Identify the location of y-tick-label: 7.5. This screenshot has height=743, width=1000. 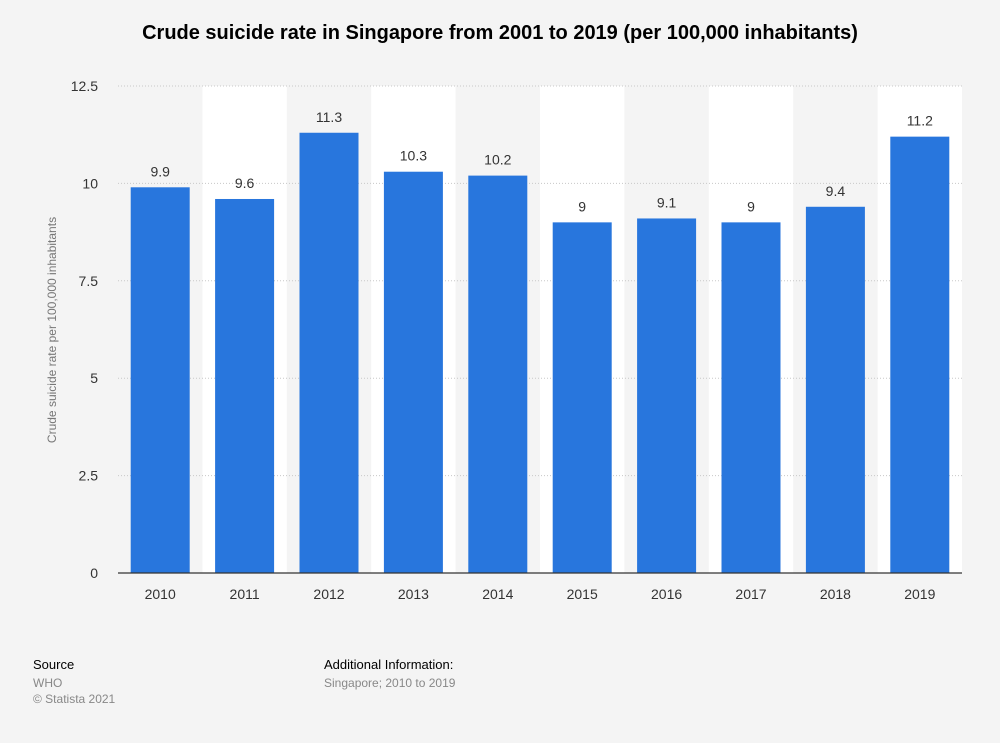
(89, 281).